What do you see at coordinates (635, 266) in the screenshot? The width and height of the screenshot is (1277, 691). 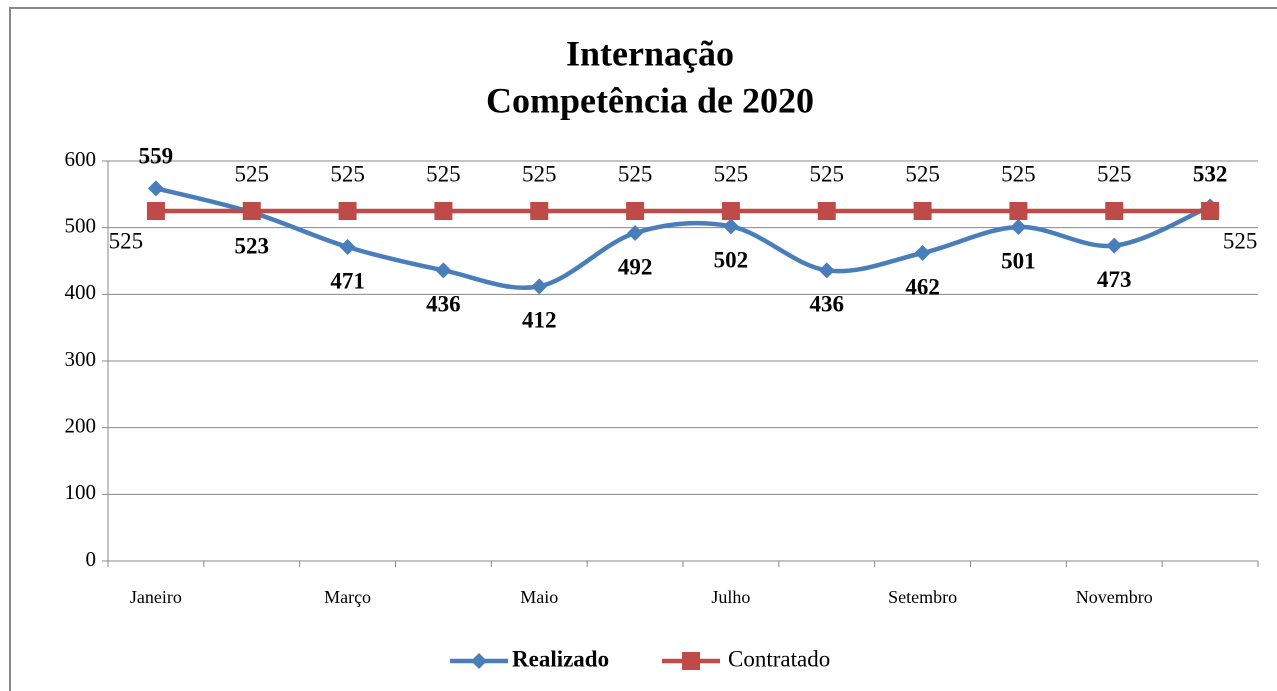 I see `data-label: 492` at bounding box center [635, 266].